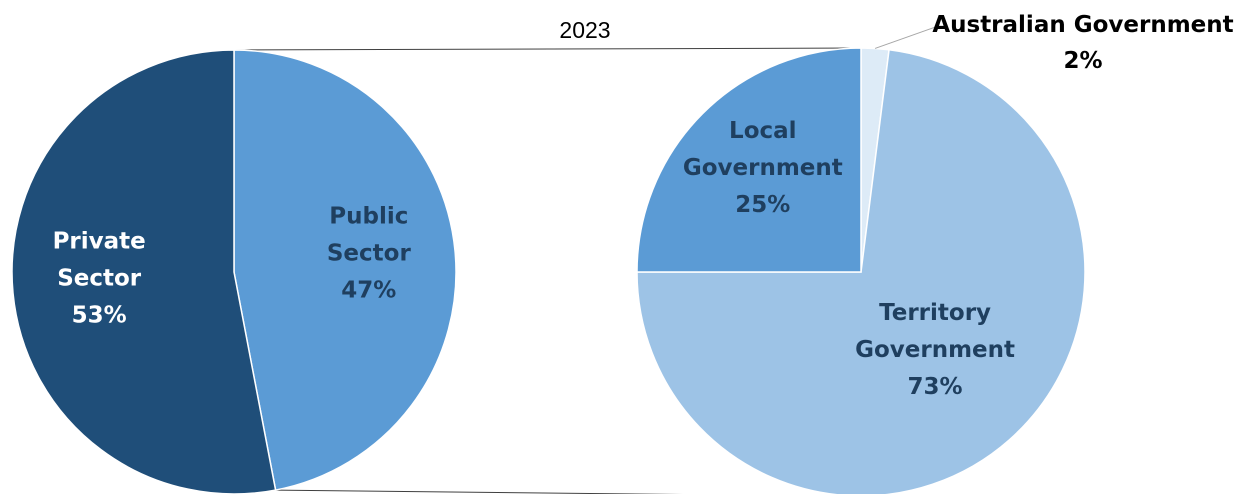 Image resolution: width=1238 pixels, height=494 pixels. Describe the element at coordinates (1082, 25) in the screenshot. I see `pie2-label-australian-government-line-1: Australian Government` at that location.